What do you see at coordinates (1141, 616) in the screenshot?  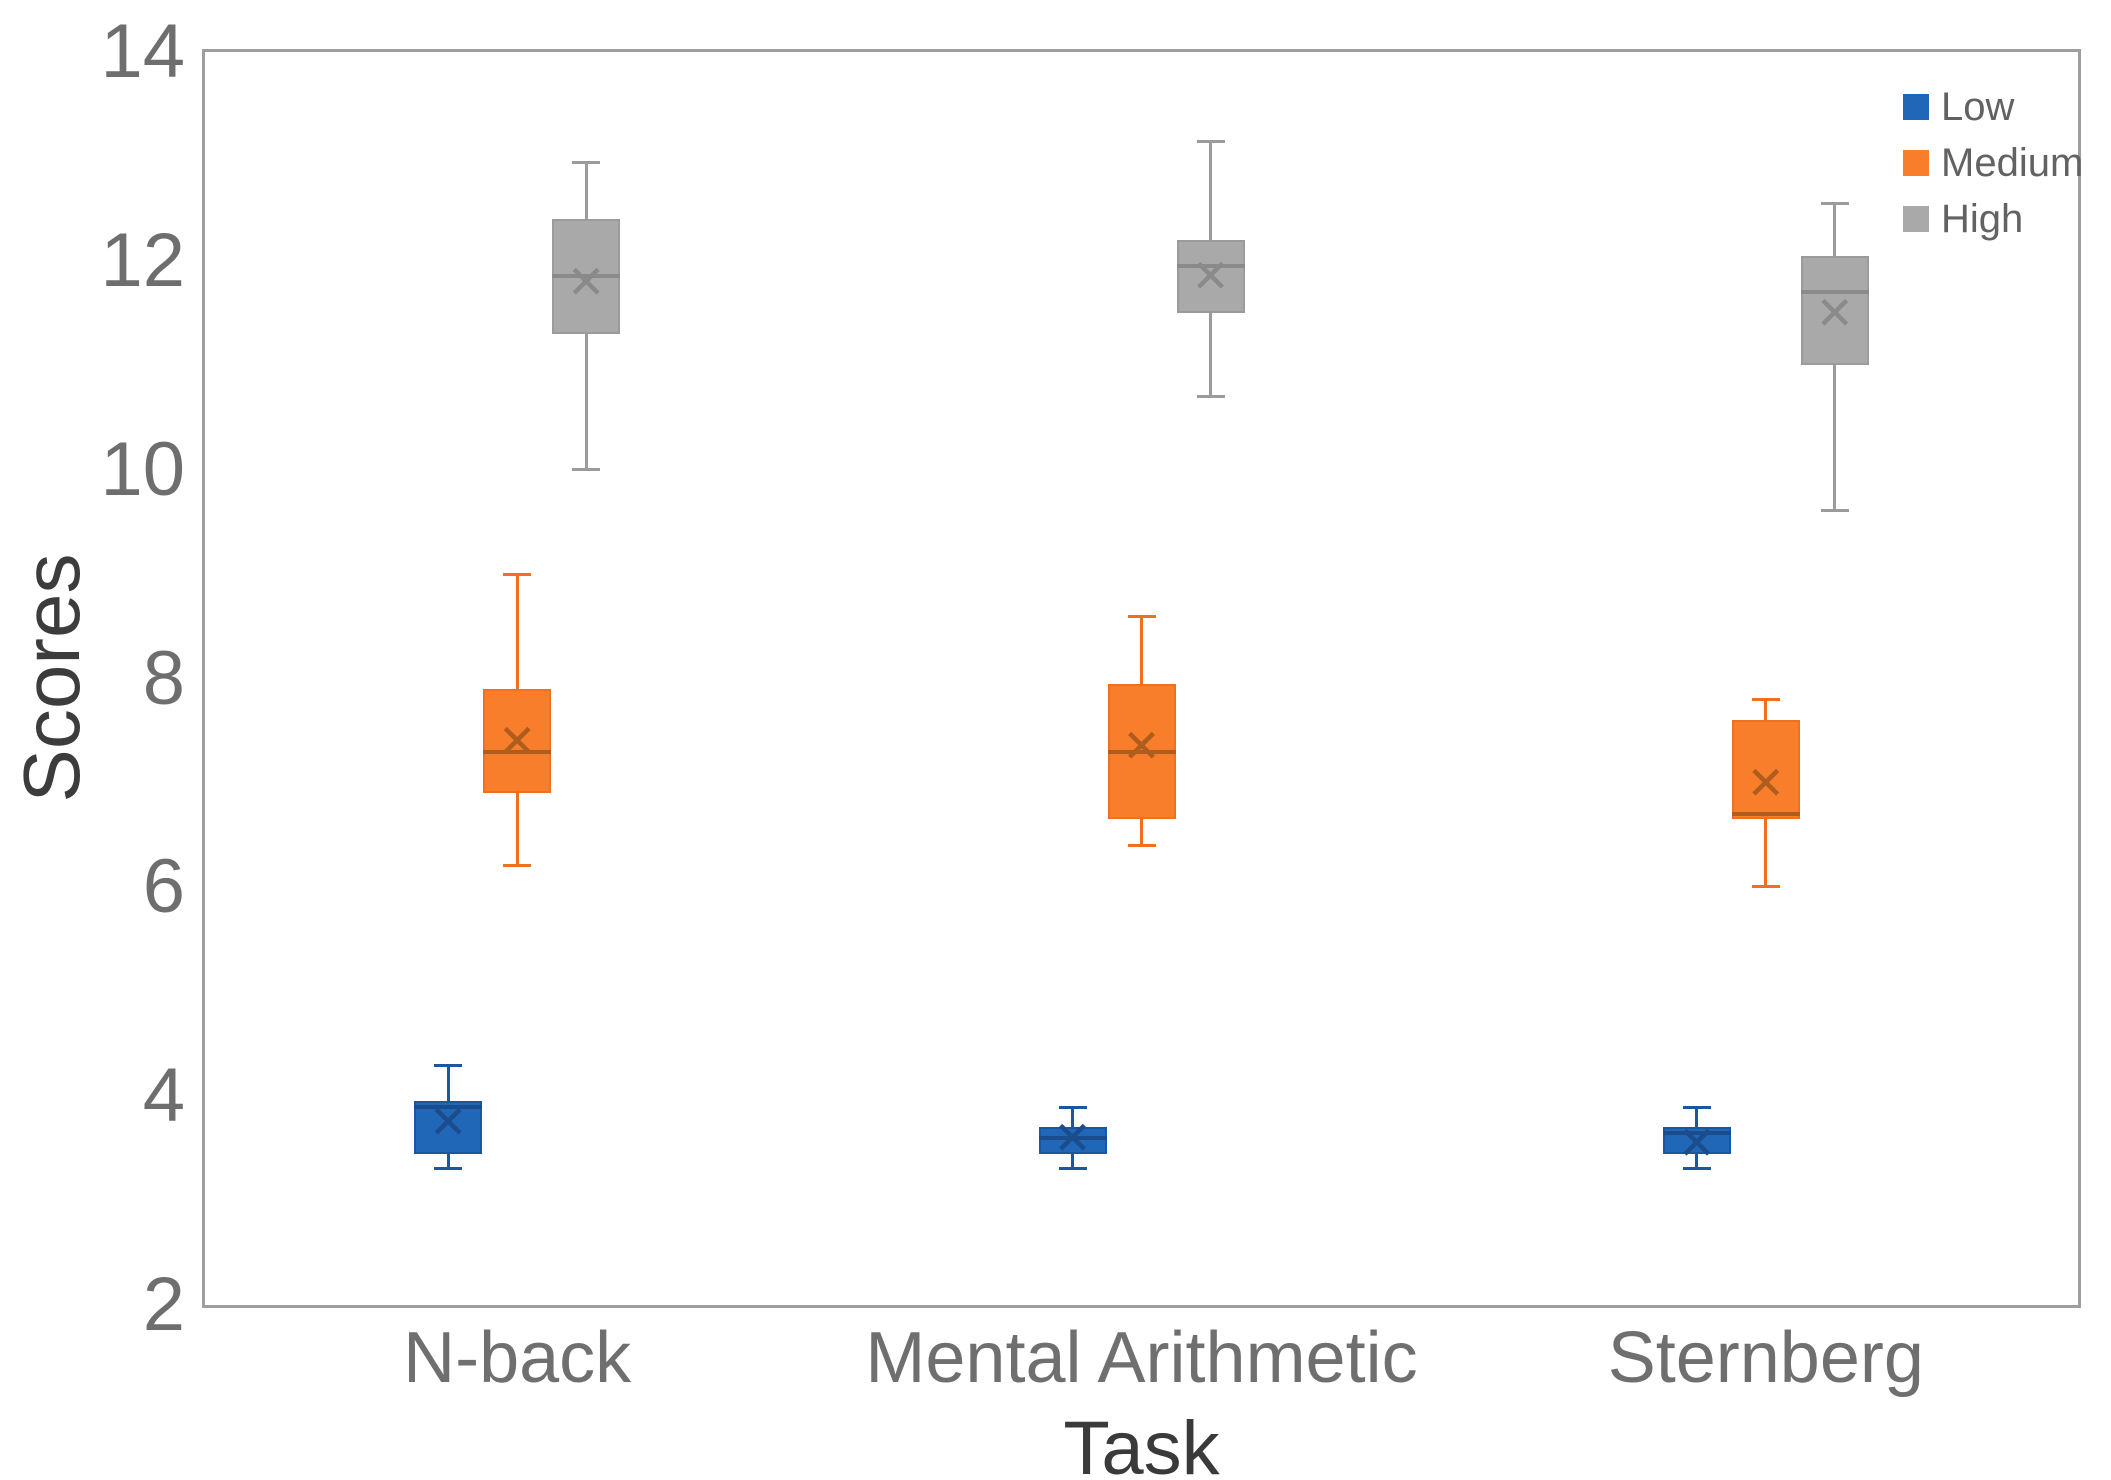 I see `whisker-cap-max-medium-mental-arithmetic` at bounding box center [1141, 616].